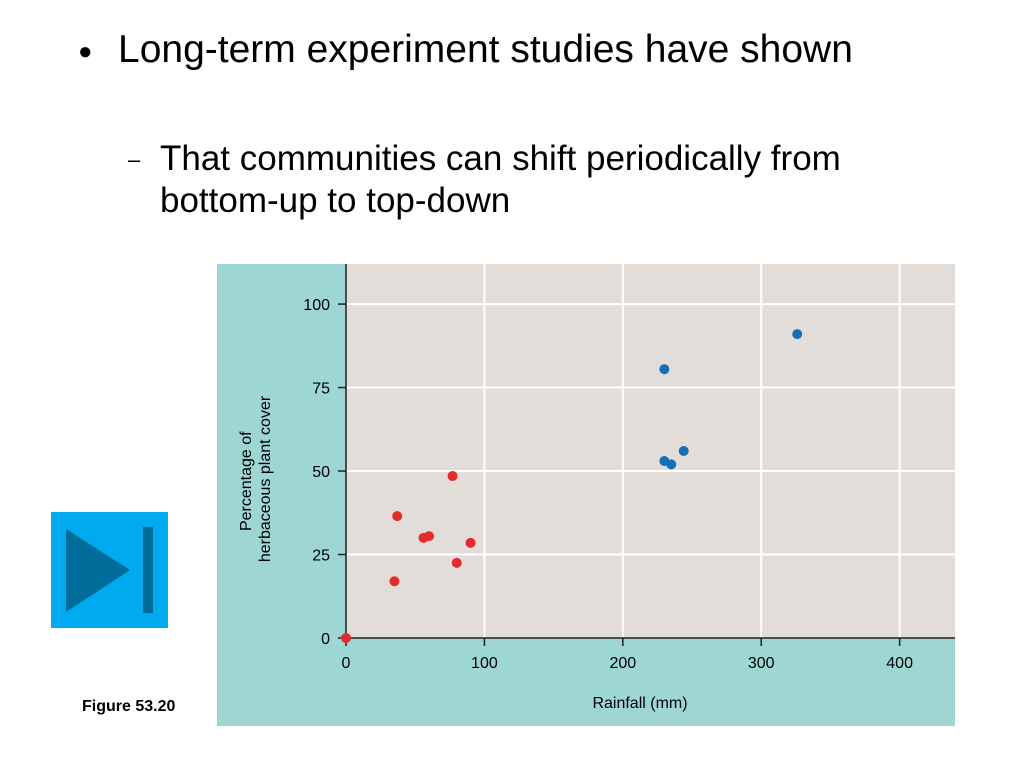 Image resolution: width=1024 pixels, height=768 pixels. What do you see at coordinates (346, 663) in the screenshot?
I see `x-tick-label: 0` at bounding box center [346, 663].